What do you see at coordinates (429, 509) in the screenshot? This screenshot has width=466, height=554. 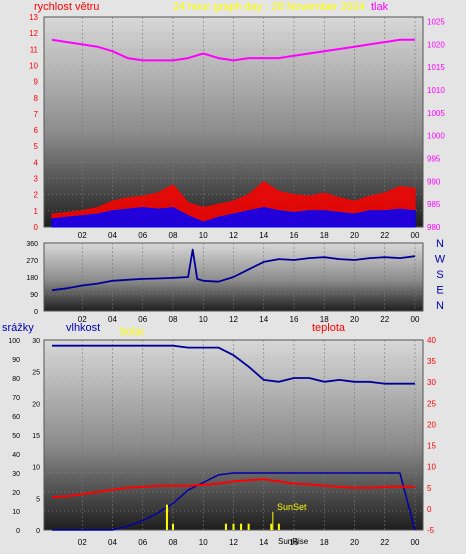 I see `temperature-tick-label: 0` at bounding box center [429, 509].